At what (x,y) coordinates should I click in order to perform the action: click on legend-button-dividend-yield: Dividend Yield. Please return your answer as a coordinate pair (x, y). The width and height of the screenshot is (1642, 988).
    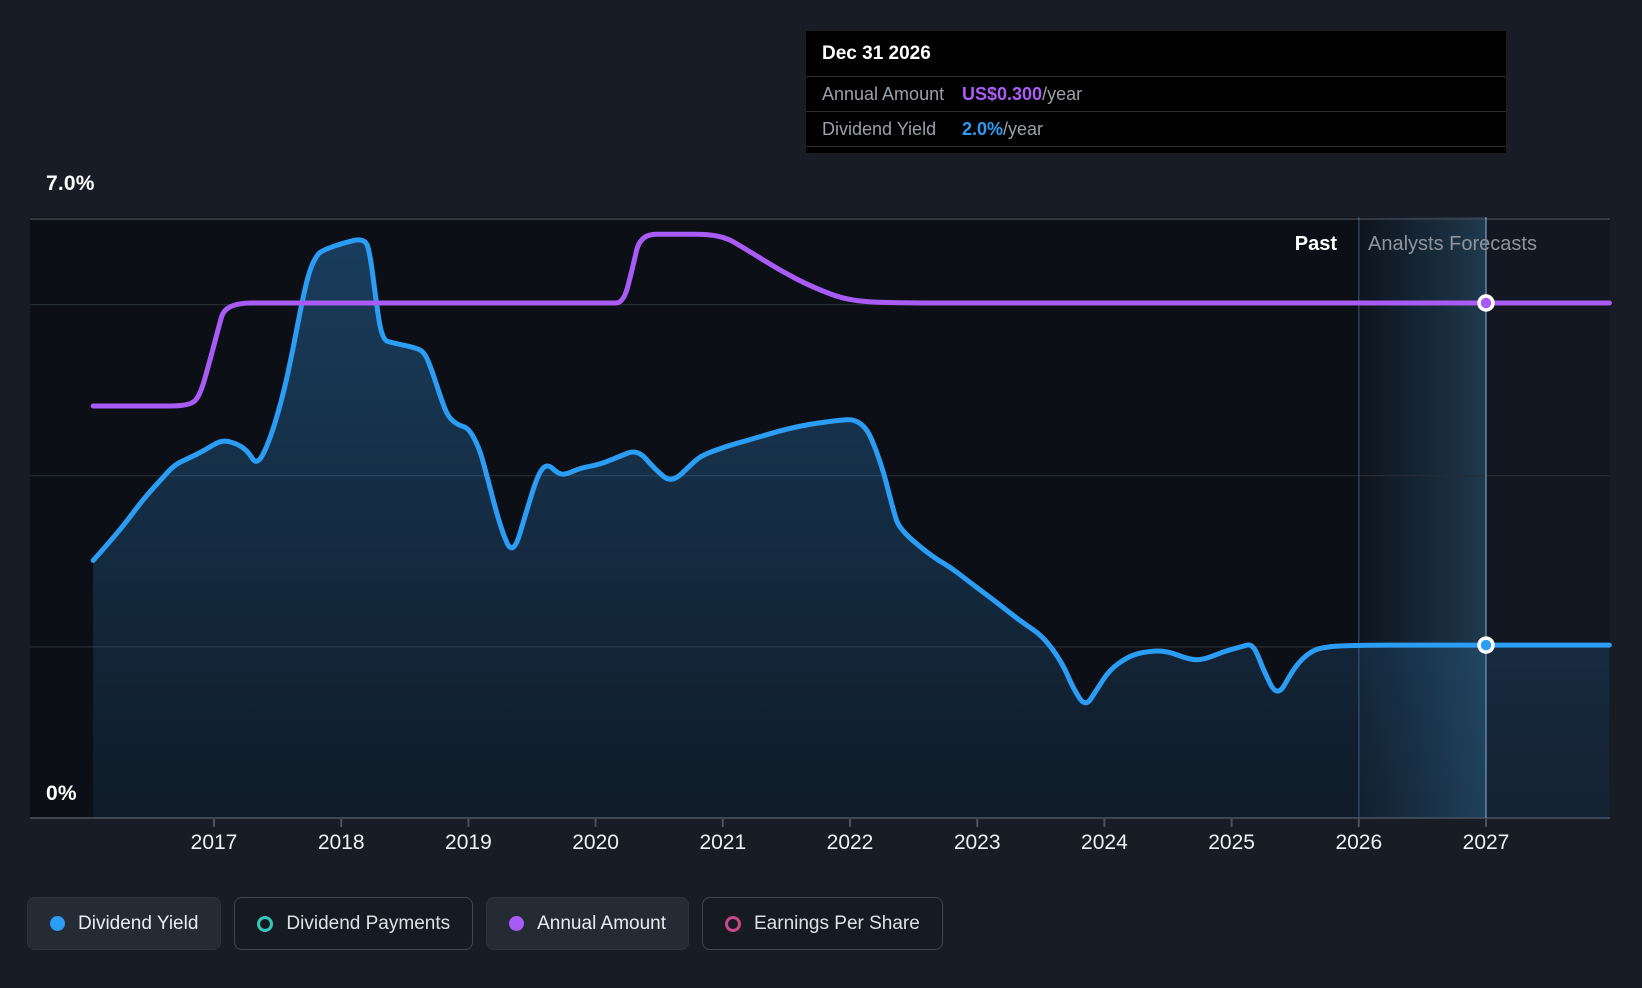
    Looking at the image, I should click on (124, 923).